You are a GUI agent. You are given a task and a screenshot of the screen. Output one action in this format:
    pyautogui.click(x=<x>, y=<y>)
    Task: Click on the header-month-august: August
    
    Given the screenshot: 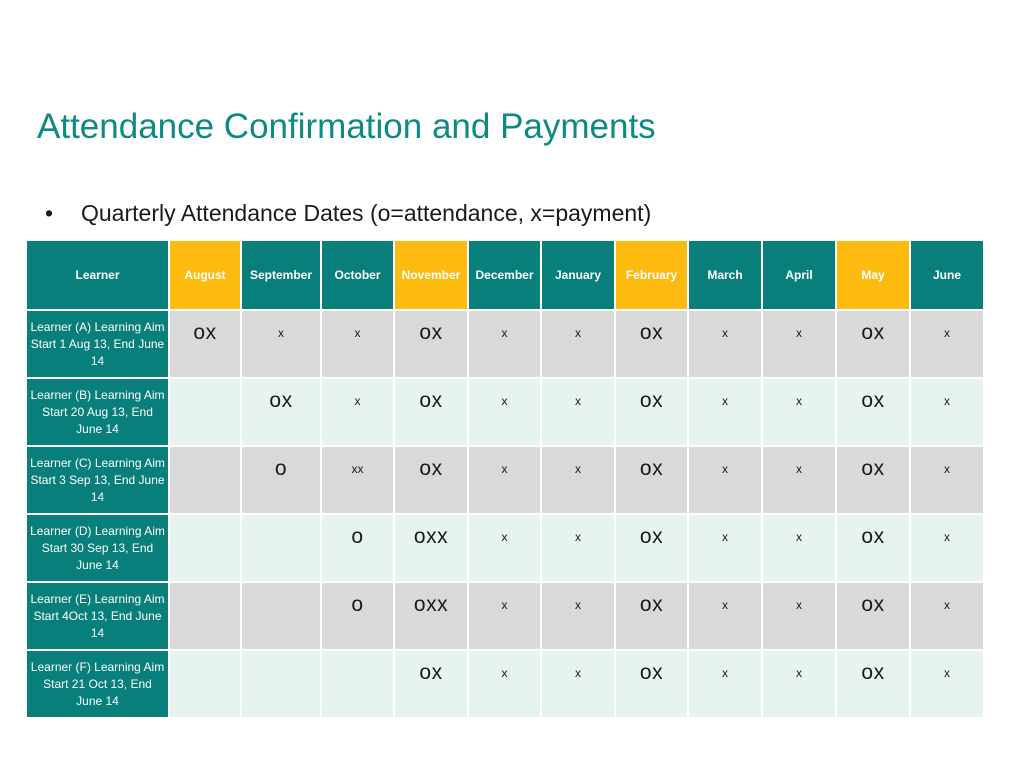 What is the action you would take?
    pyautogui.click(x=205, y=275)
    